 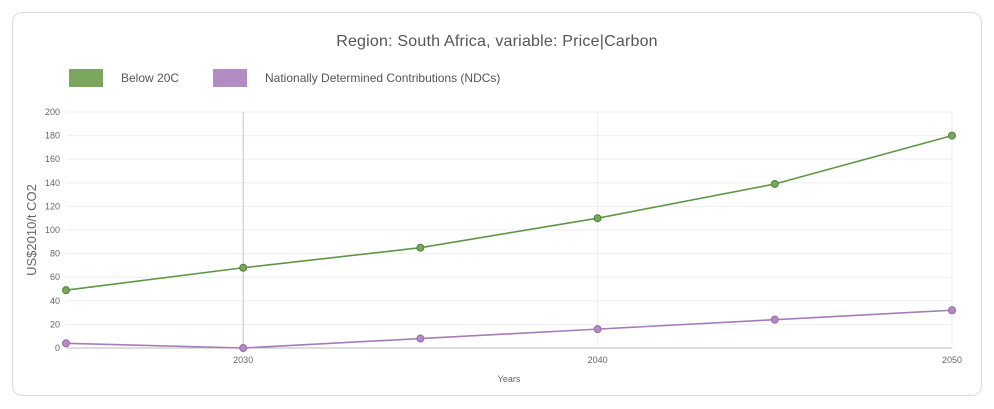 I want to click on x-axis-title: Years, so click(x=509, y=379).